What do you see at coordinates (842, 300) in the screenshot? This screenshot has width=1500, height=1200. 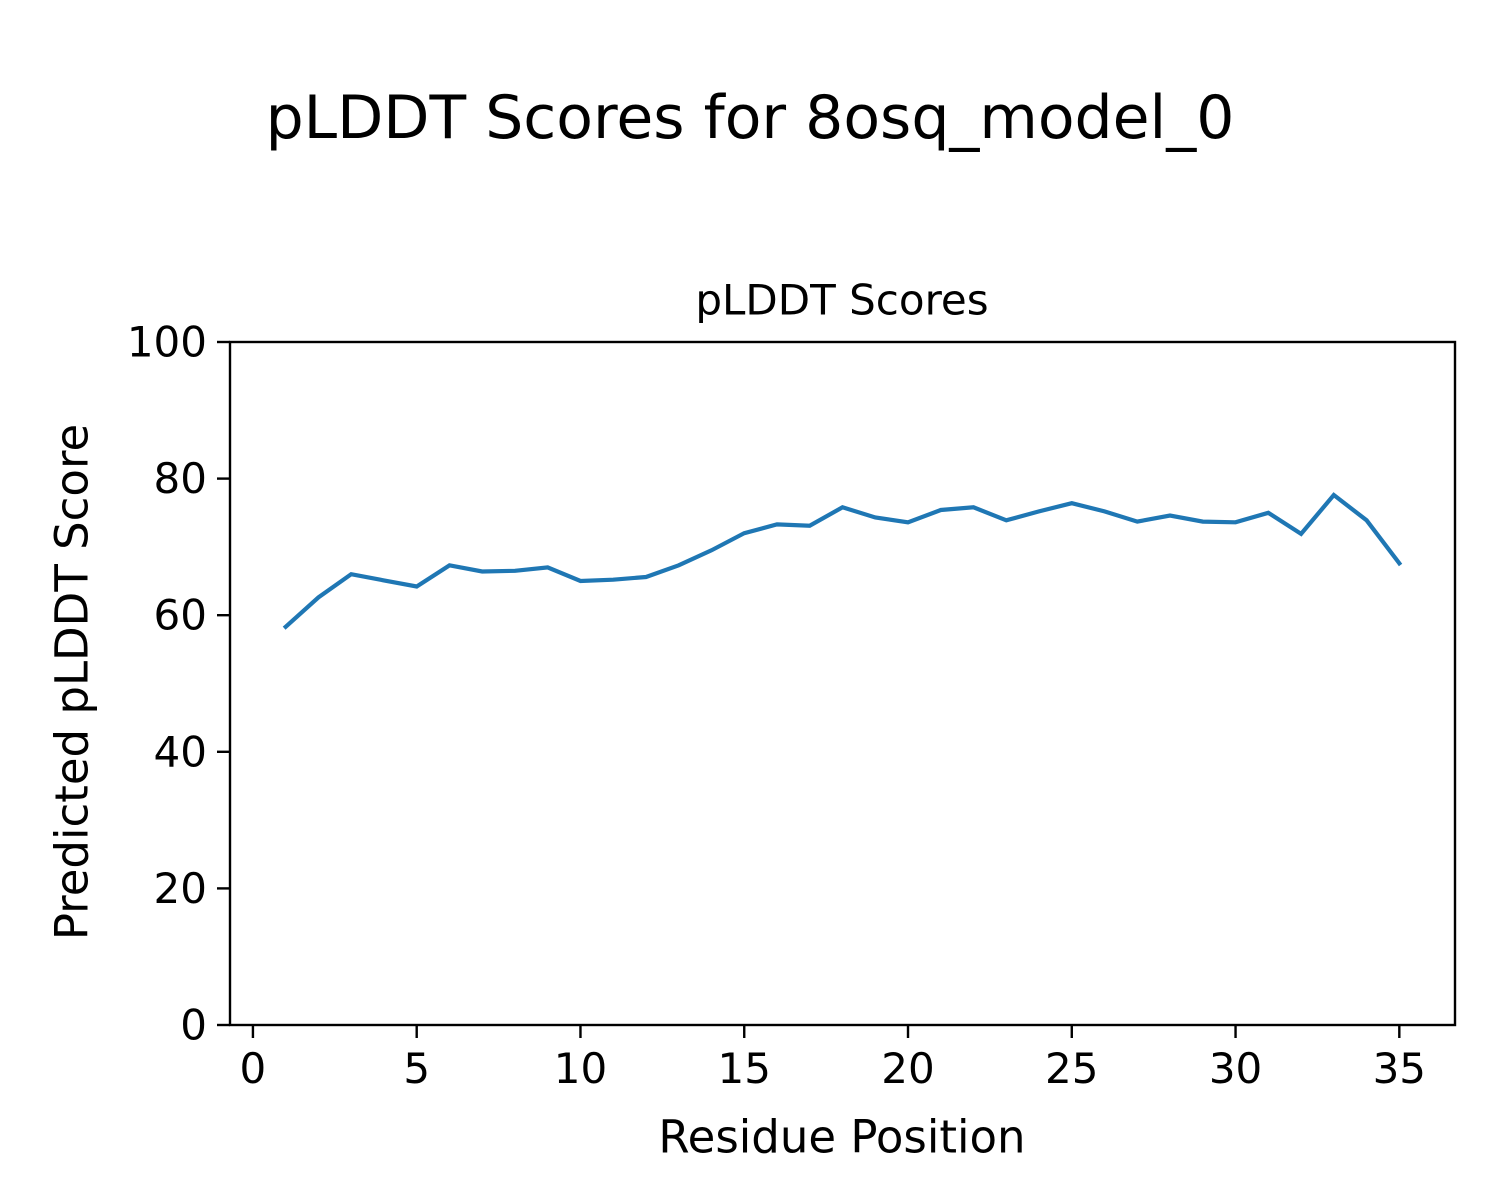 I see `axes-title: pLDDT Scores` at bounding box center [842, 300].